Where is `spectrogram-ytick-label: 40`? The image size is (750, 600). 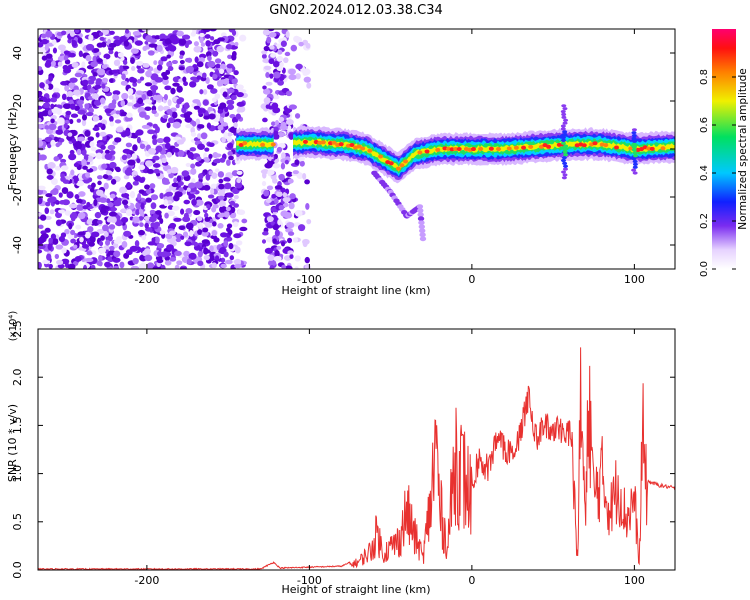
spectrogram-ytick-label: 40 is located at coordinates (17, 53).